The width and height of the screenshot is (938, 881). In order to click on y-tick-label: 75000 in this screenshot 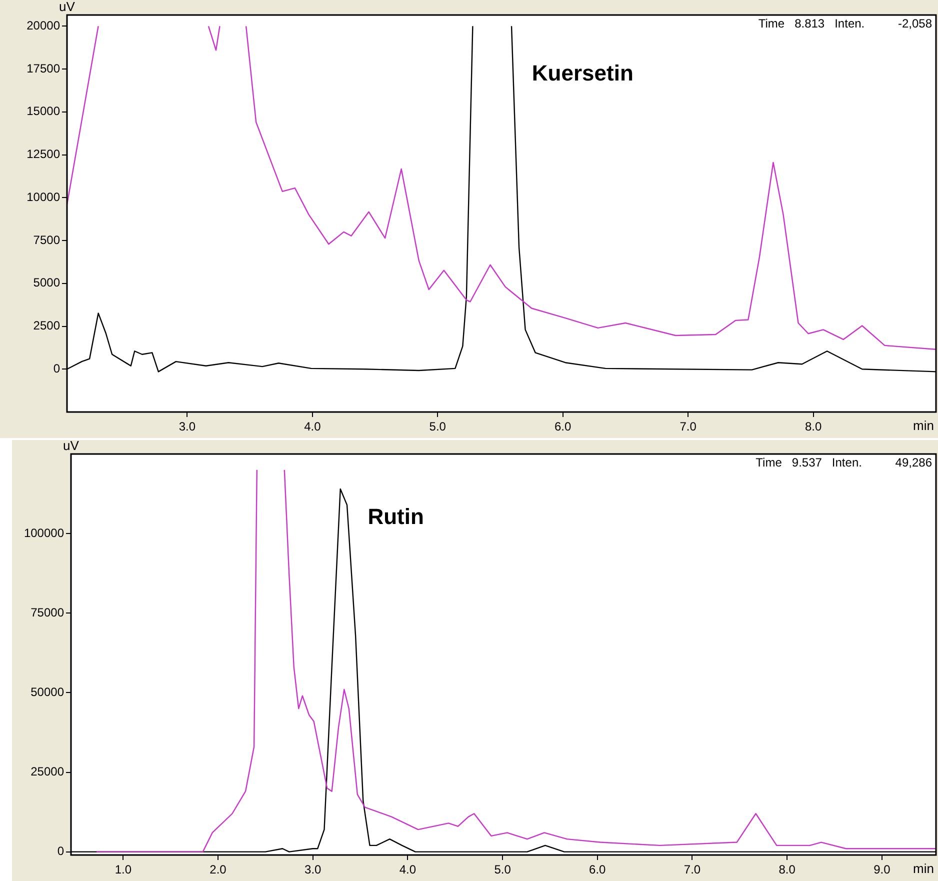, I will do `click(47, 612)`.